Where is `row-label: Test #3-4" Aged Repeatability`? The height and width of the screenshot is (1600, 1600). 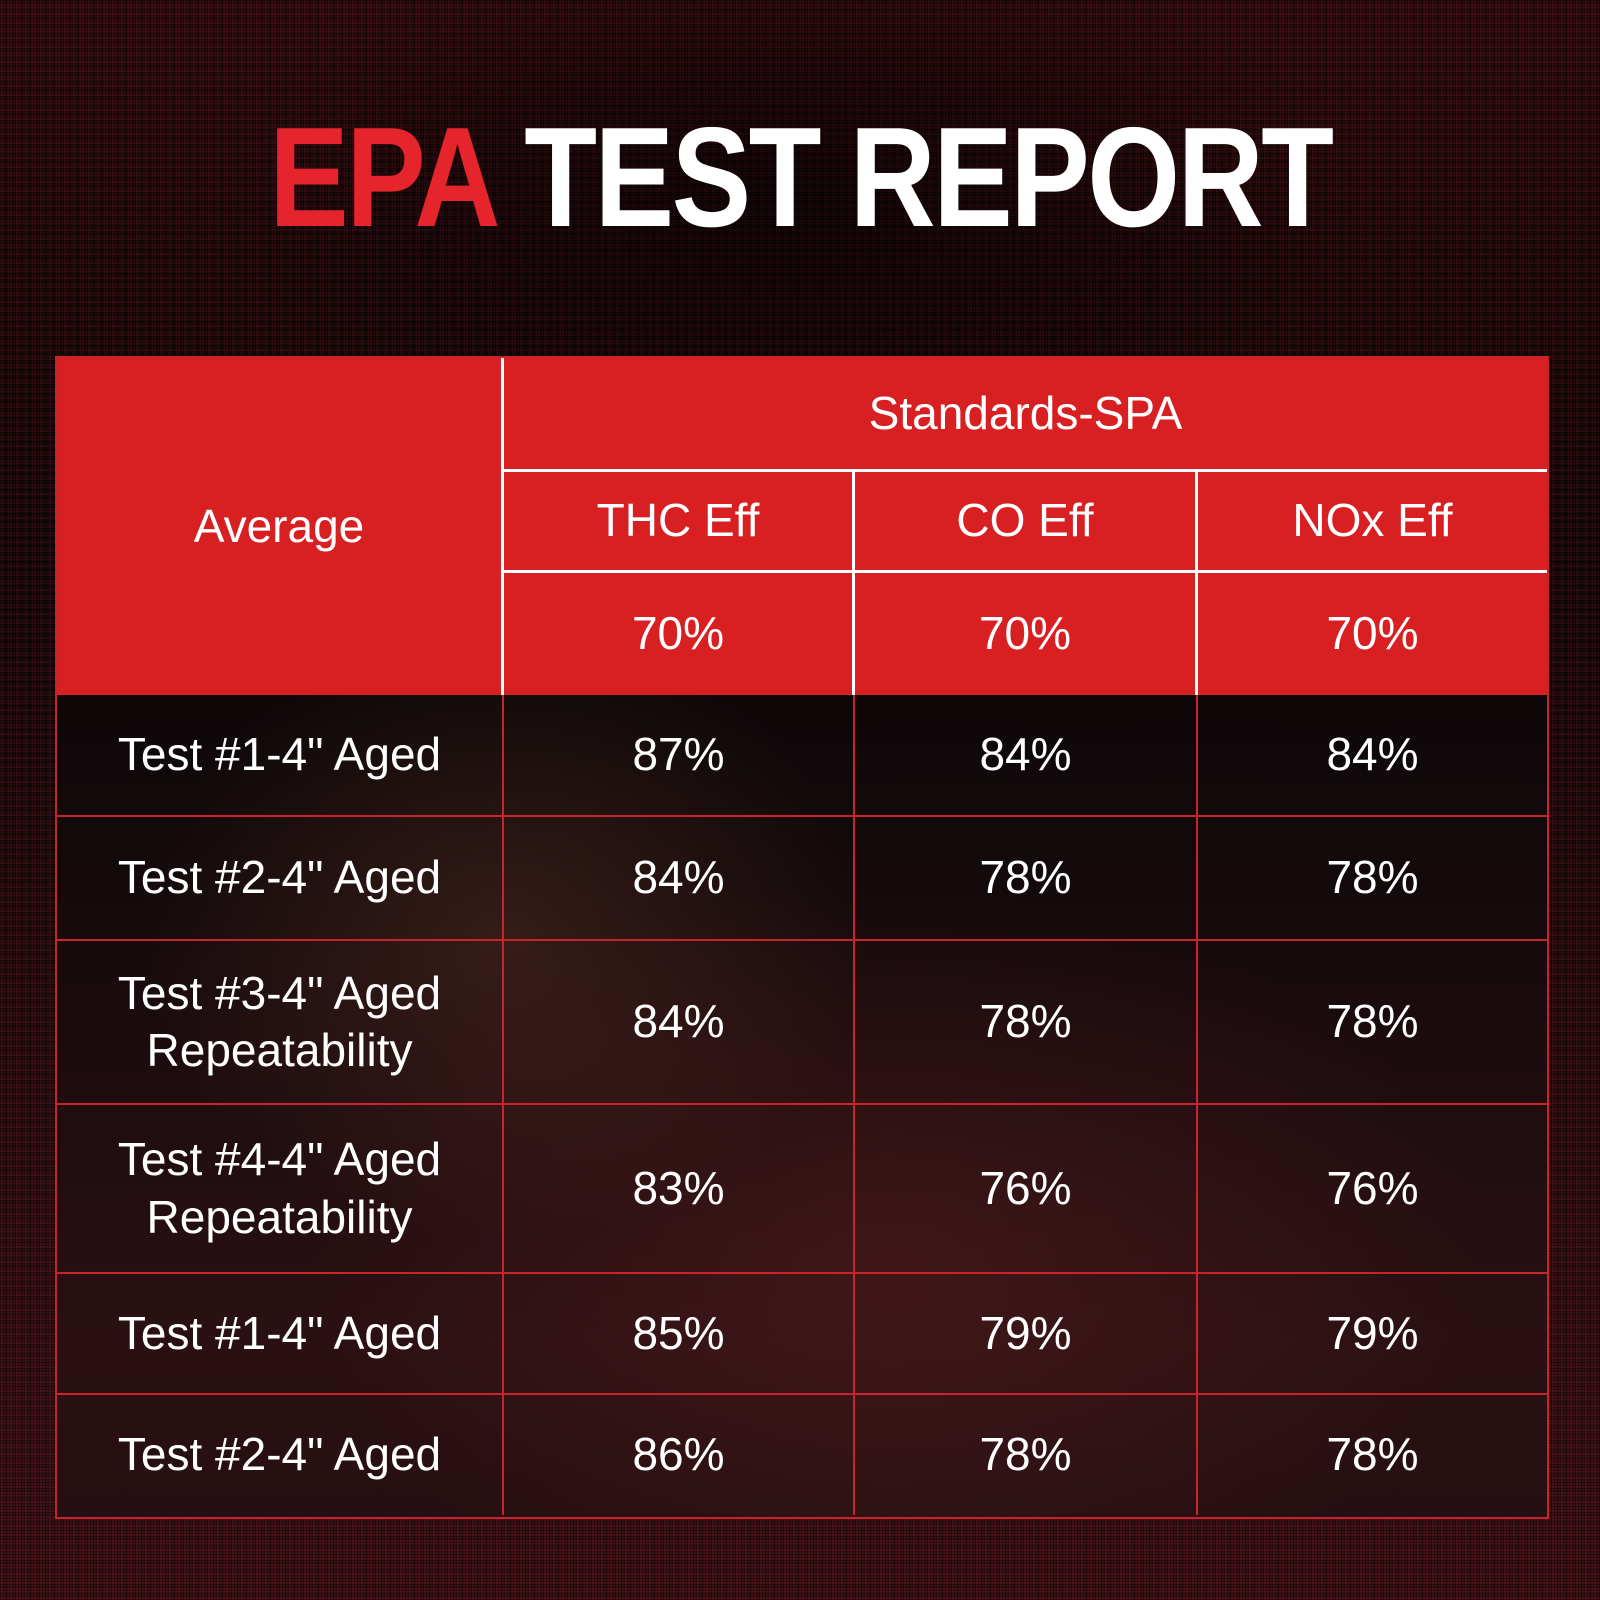
row-label: Test #3-4" Aged Repeatability is located at coordinates (280, 1023).